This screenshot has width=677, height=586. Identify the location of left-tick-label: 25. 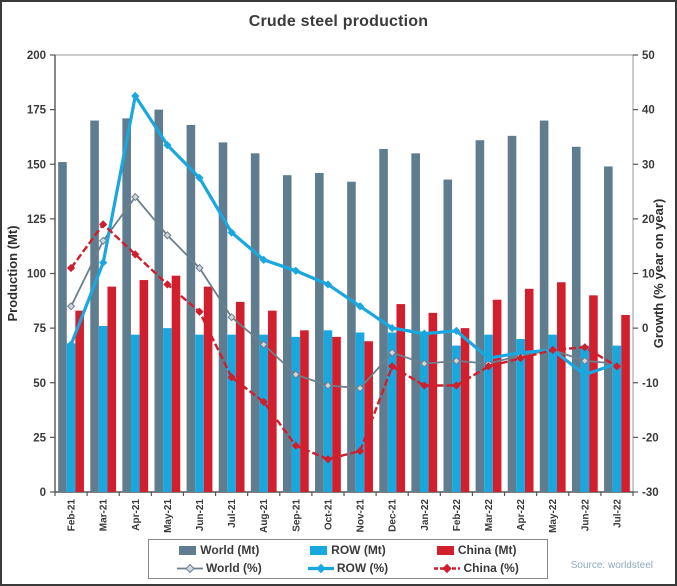
(39, 438).